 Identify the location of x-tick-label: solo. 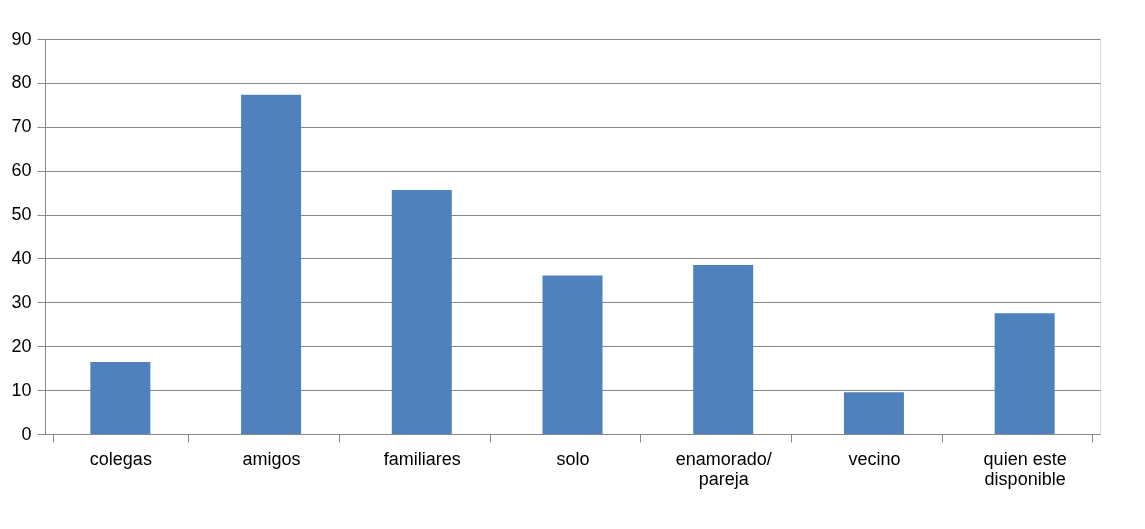
(573, 458).